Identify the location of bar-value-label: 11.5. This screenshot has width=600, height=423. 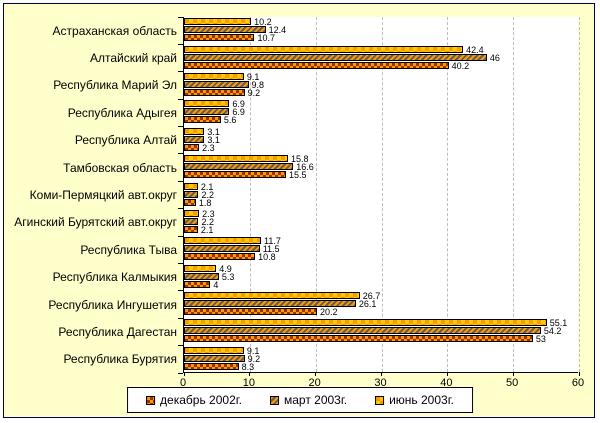
(271, 249).